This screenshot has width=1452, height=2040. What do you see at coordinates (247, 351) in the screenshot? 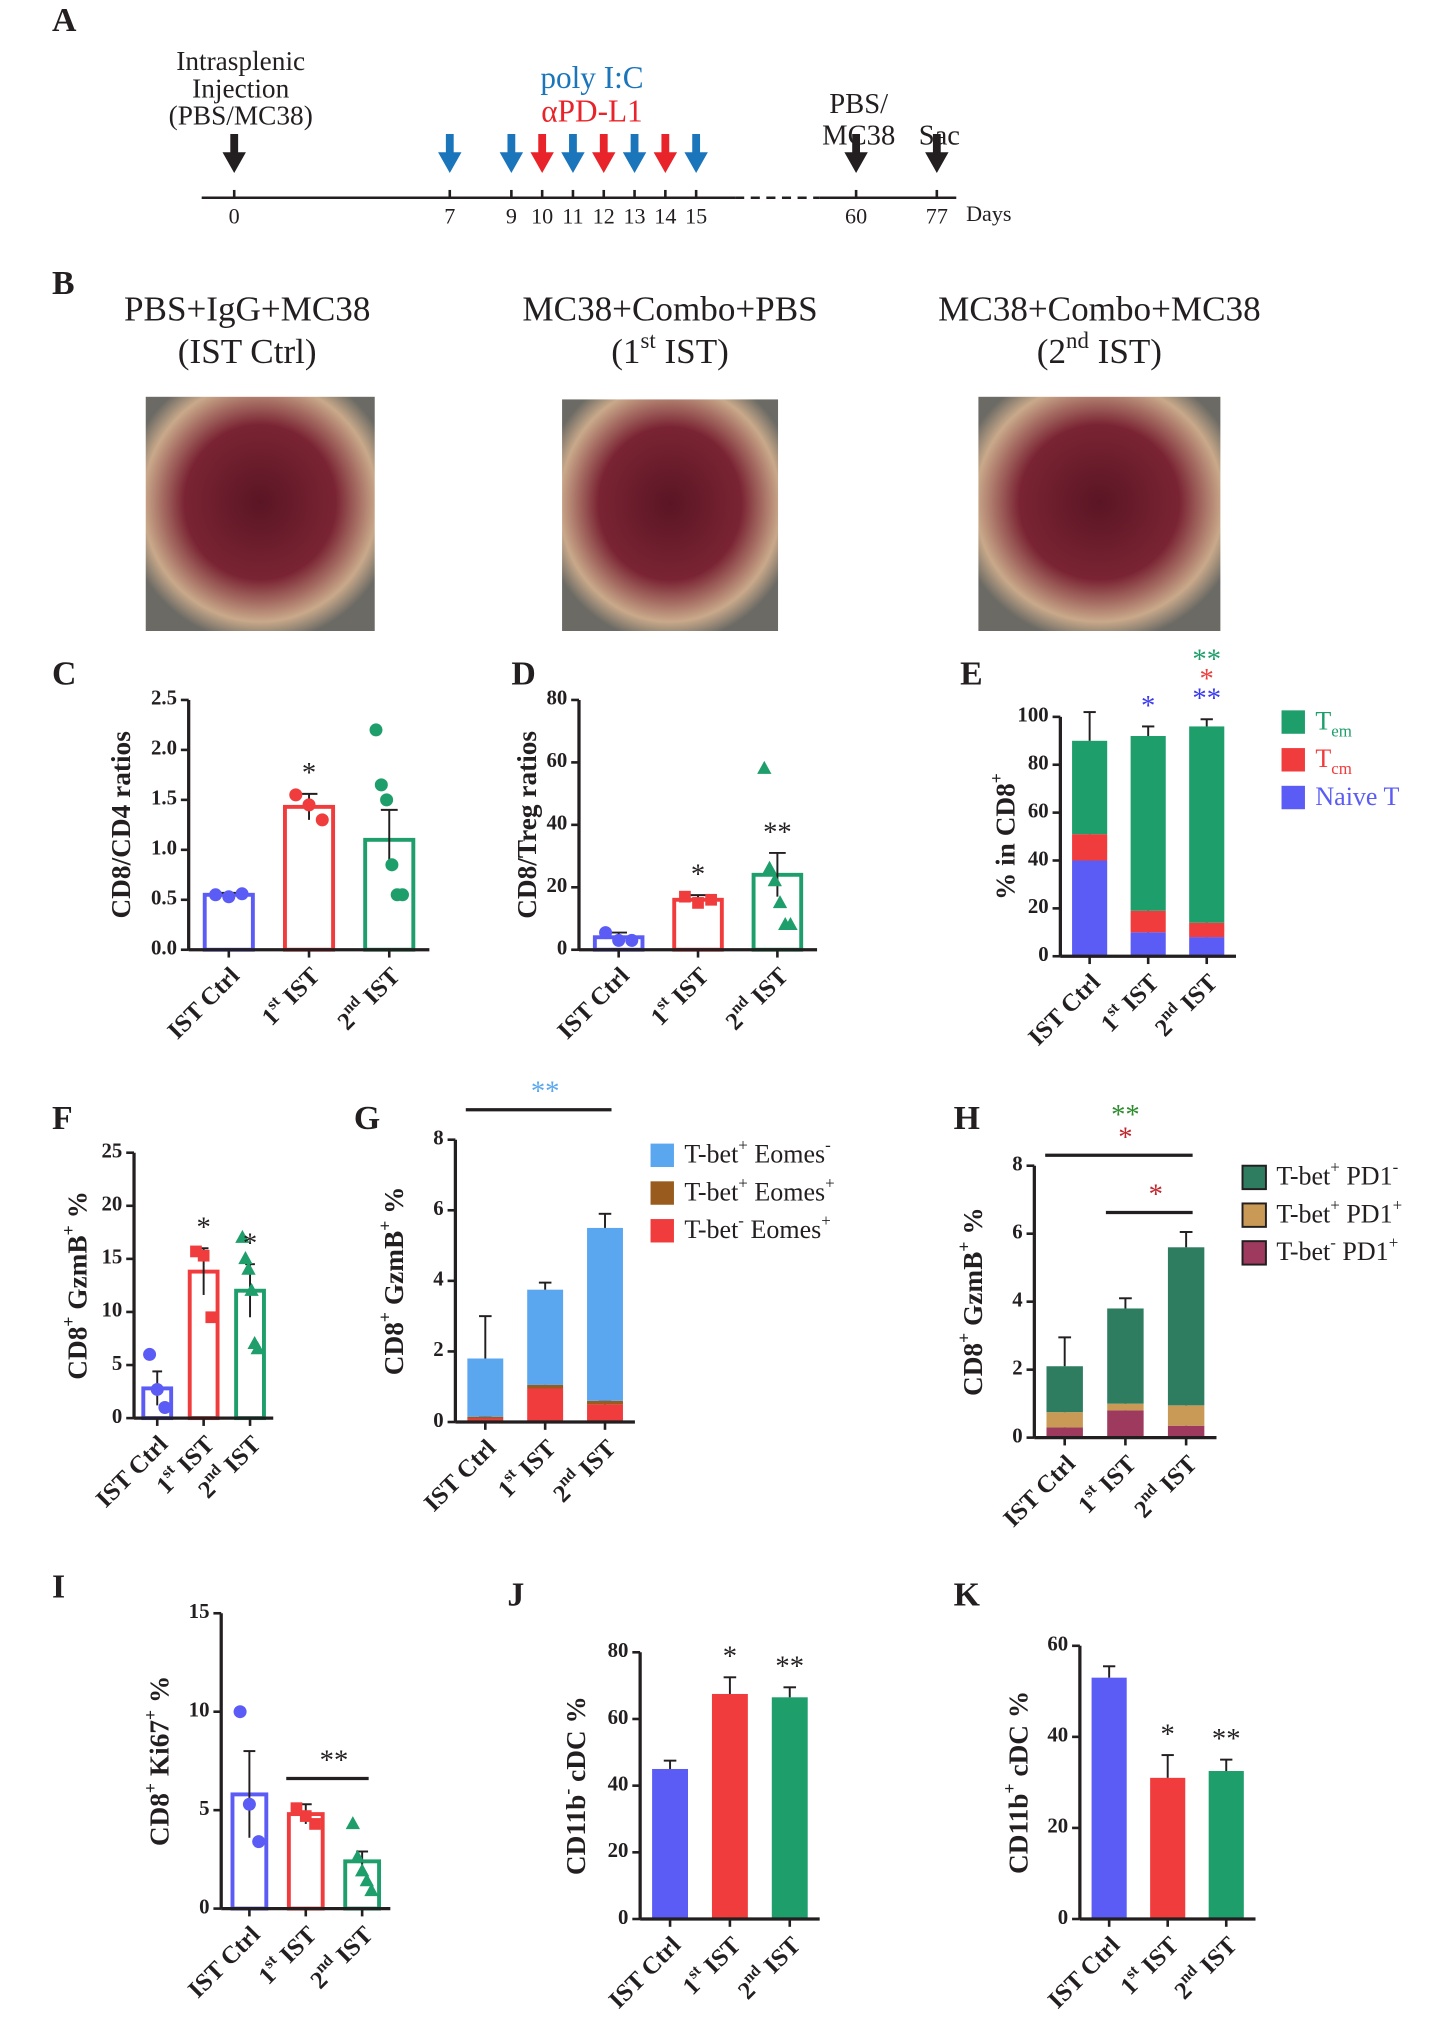
I see `photo-title: (IST Ctrl)` at bounding box center [247, 351].